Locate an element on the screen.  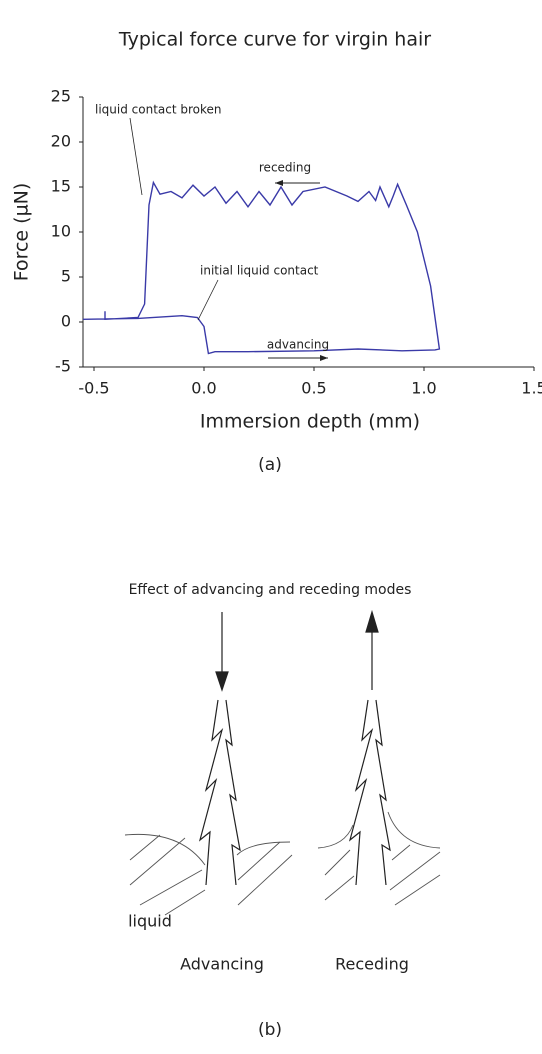
x-tick-label: 0.0 is located at coordinates (203, 388).